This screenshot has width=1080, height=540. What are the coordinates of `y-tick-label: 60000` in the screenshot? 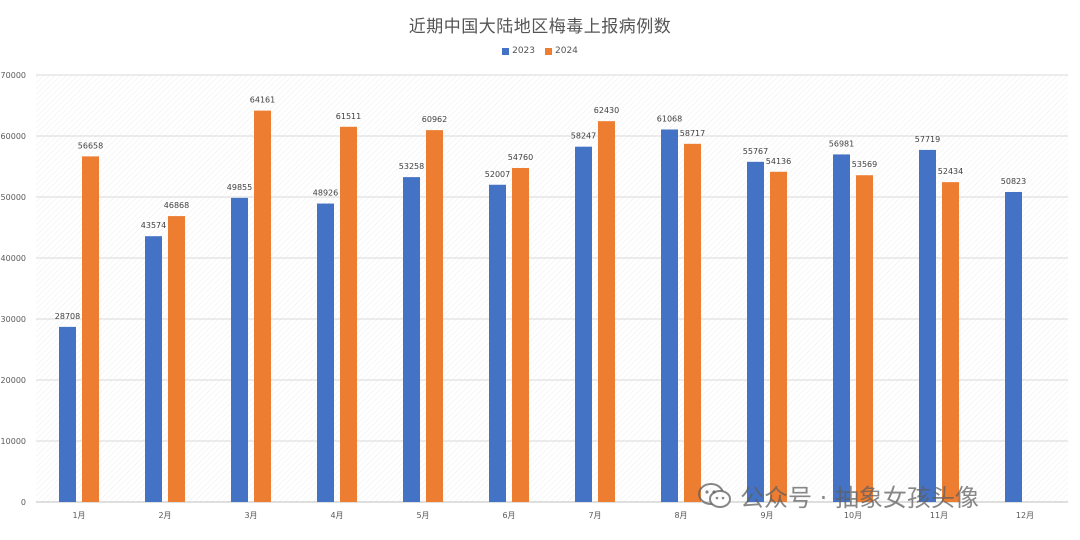 It's located at (13, 136).